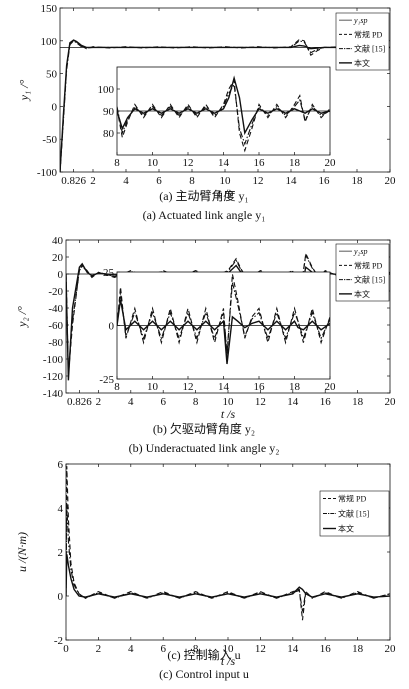 The height and width of the screenshot is (689, 409). I want to click on panel-a-xtick-label: 2, so click(93, 181).